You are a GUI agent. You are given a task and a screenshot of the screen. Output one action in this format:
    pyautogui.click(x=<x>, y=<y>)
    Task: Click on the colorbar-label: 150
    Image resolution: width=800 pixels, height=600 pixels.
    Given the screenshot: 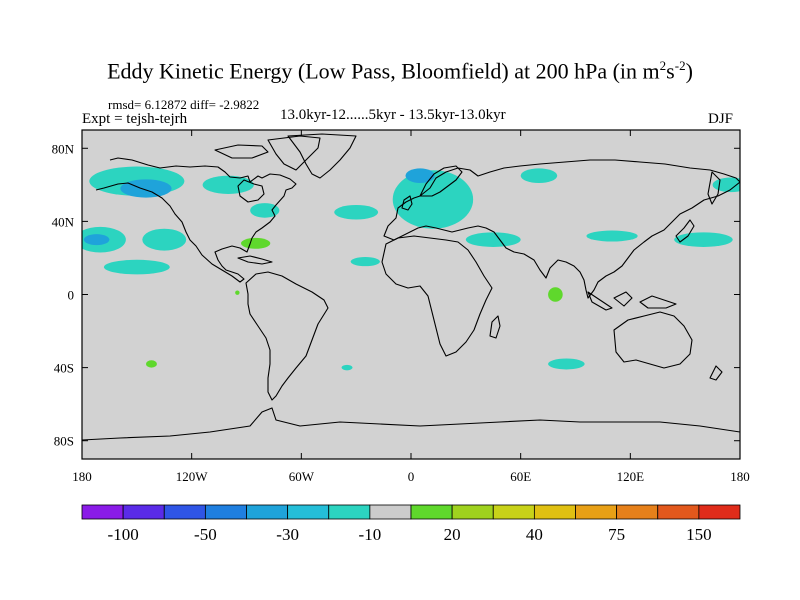 What is the action you would take?
    pyautogui.click(x=699, y=534)
    